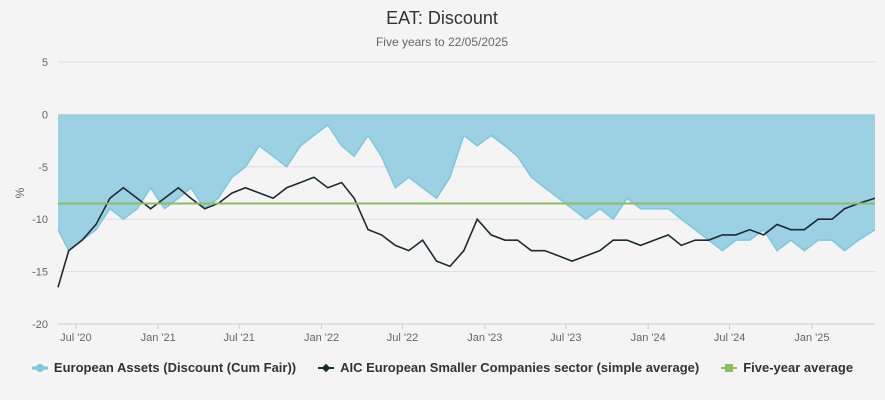  I want to click on x-tick-label: Jan '24, so click(648, 338).